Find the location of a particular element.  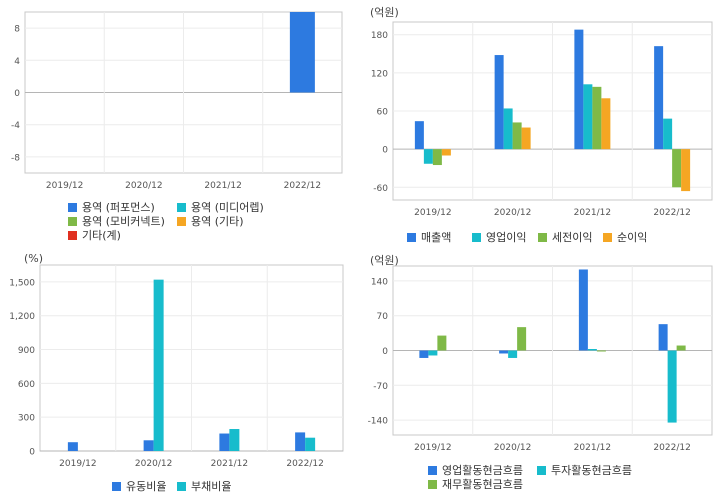

legend-label: 용역 (기타) is located at coordinates (217, 221).